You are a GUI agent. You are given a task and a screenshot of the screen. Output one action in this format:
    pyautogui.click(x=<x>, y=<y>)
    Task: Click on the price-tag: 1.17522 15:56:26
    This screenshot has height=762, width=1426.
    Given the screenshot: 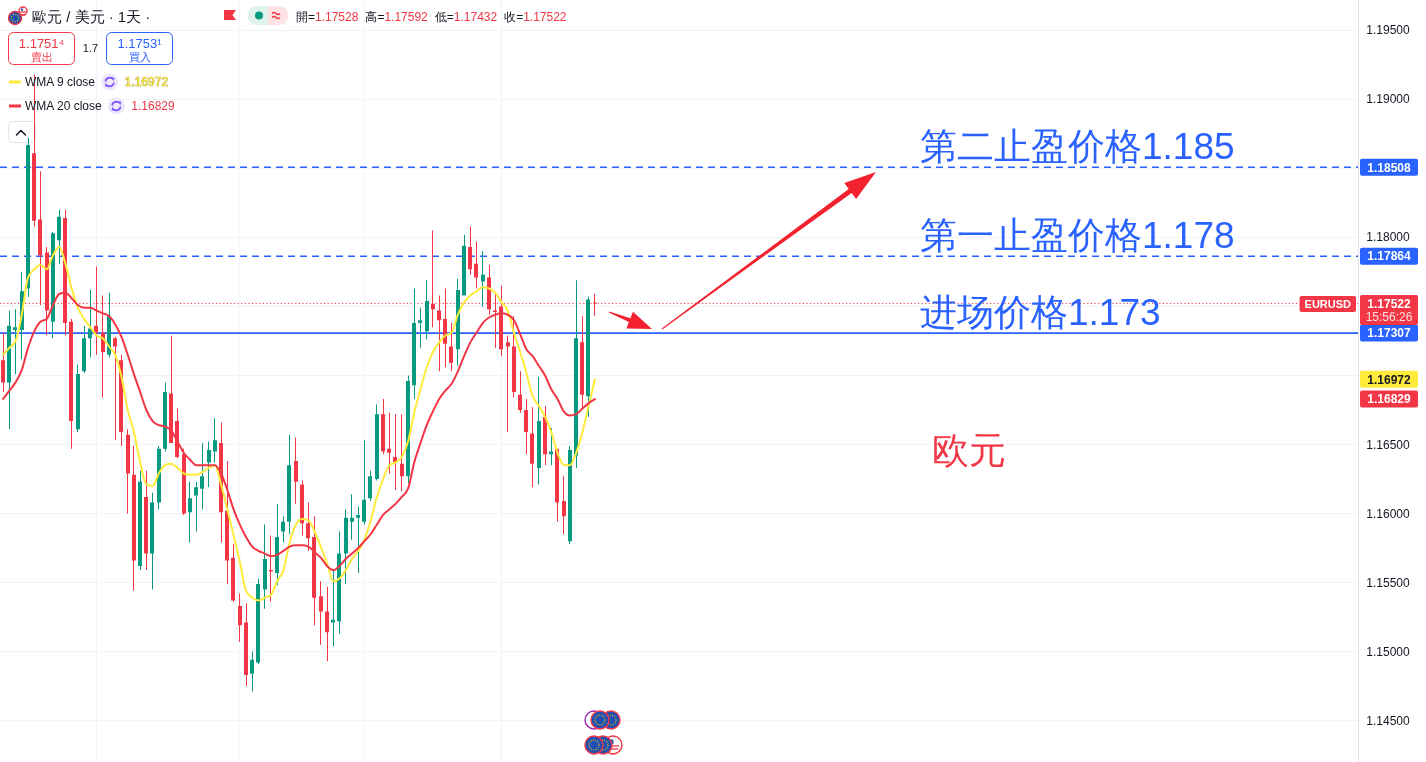 What is the action you would take?
    pyautogui.click(x=1389, y=309)
    